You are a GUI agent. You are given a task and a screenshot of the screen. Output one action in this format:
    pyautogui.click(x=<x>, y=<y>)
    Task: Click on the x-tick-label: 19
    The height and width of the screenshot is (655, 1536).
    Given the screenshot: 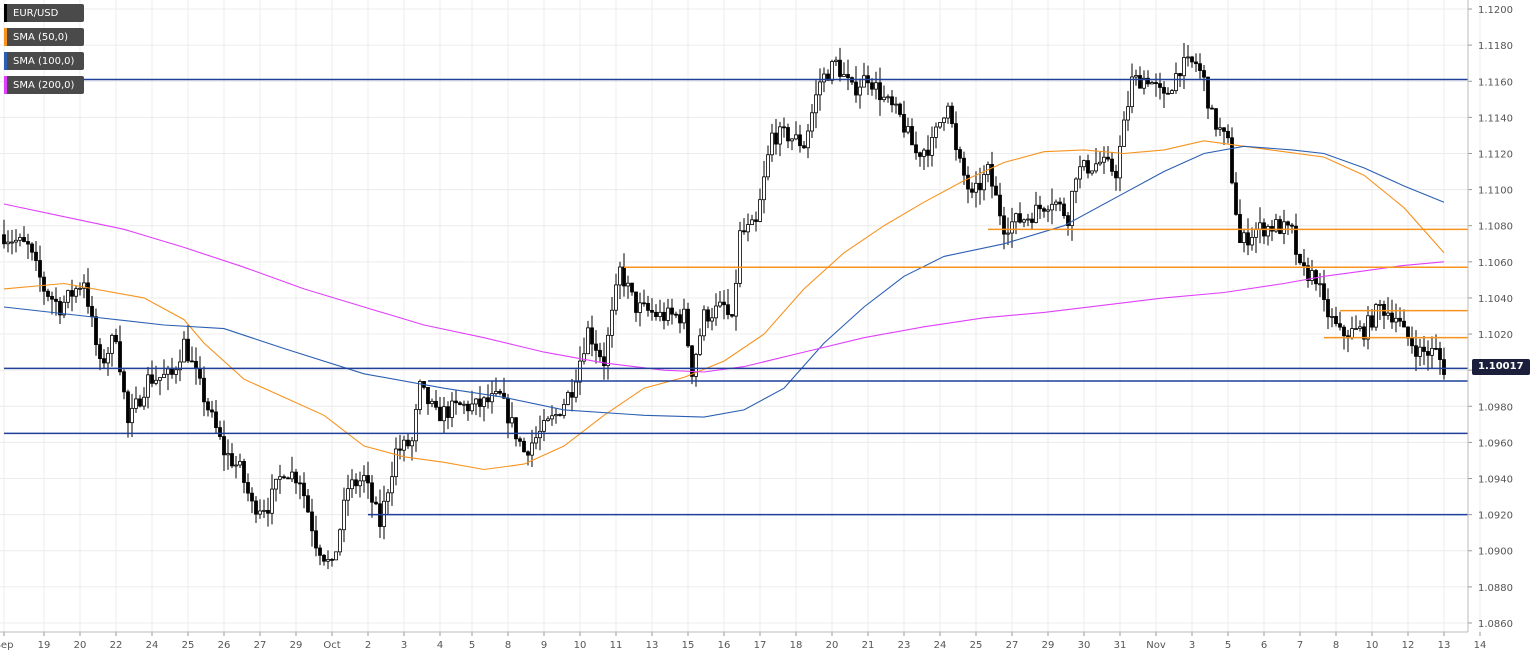 What is the action you would take?
    pyautogui.click(x=44, y=645)
    